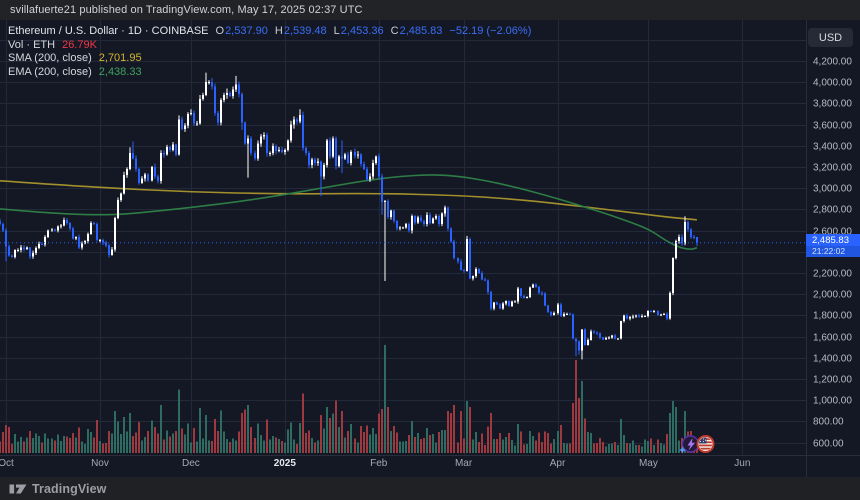  Describe the element at coordinates (403, 466) in the screenshot. I see `time-axis-drag-area` at that location.